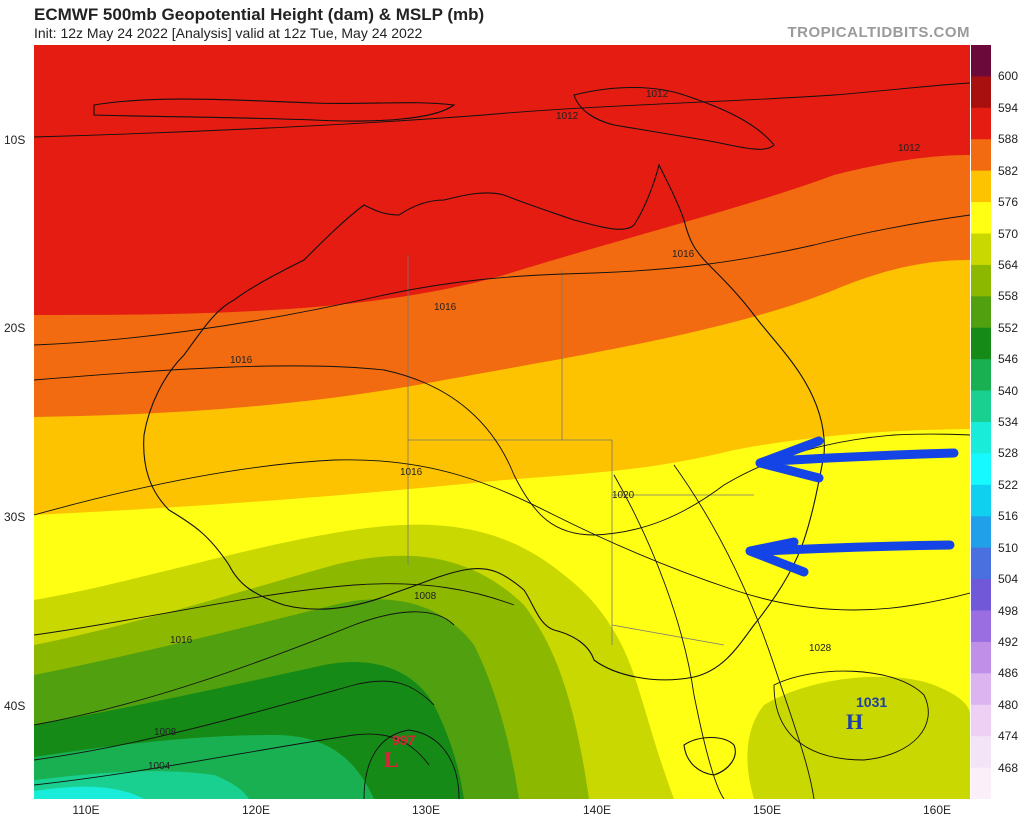  I want to click on lat-label: 10S, so click(15, 140).